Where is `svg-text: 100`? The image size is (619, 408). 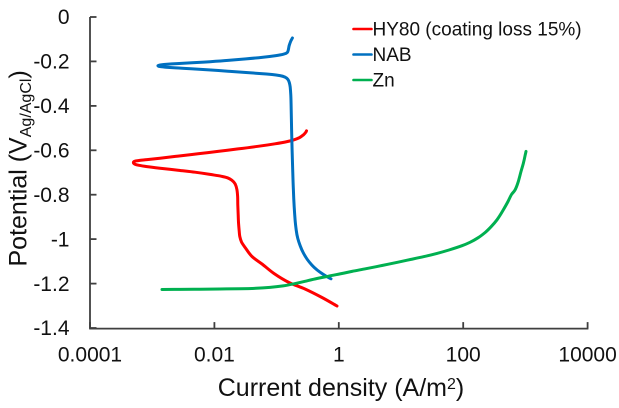
svg-text: 100 is located at coordinates (463, 355).